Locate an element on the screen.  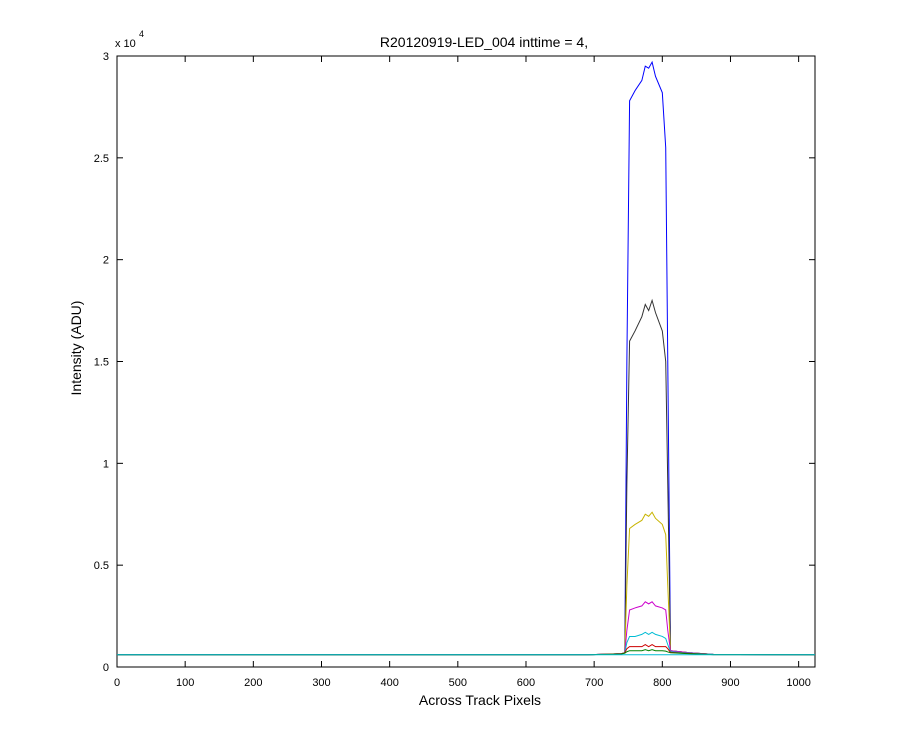
y-tick-label: 0 is located at coordinates (106, 668).